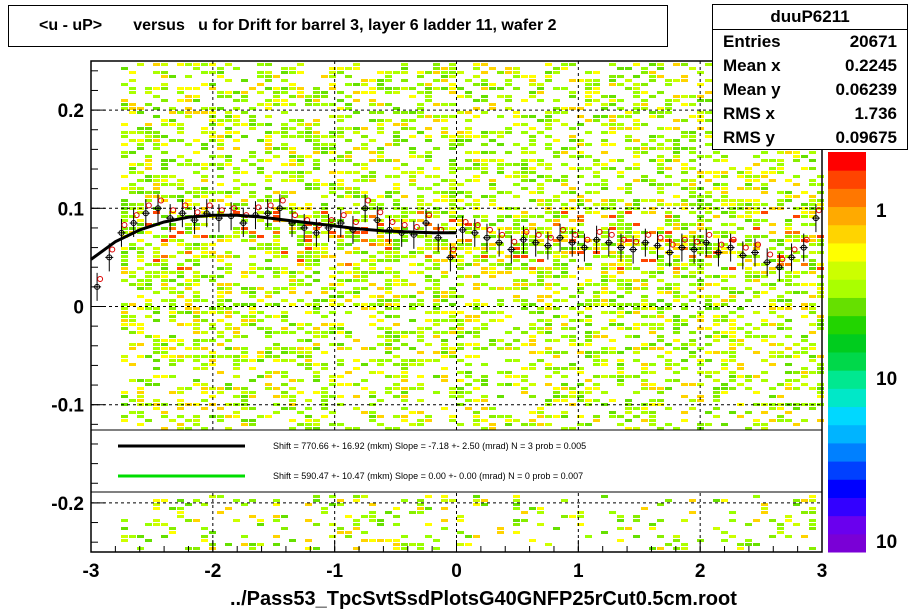 Image resolution: width=914 pixels, height=615 pixels. What do you see at coordinates (706, 242) in the screenshot?
I see `profile-point` at bounding box center [706, 242].